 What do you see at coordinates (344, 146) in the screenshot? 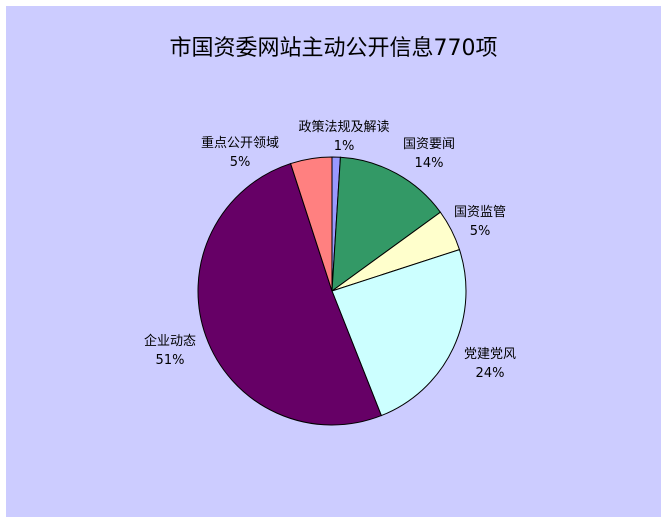
I see `slice-percent-label: 1%` at bounding box center [344, 146].